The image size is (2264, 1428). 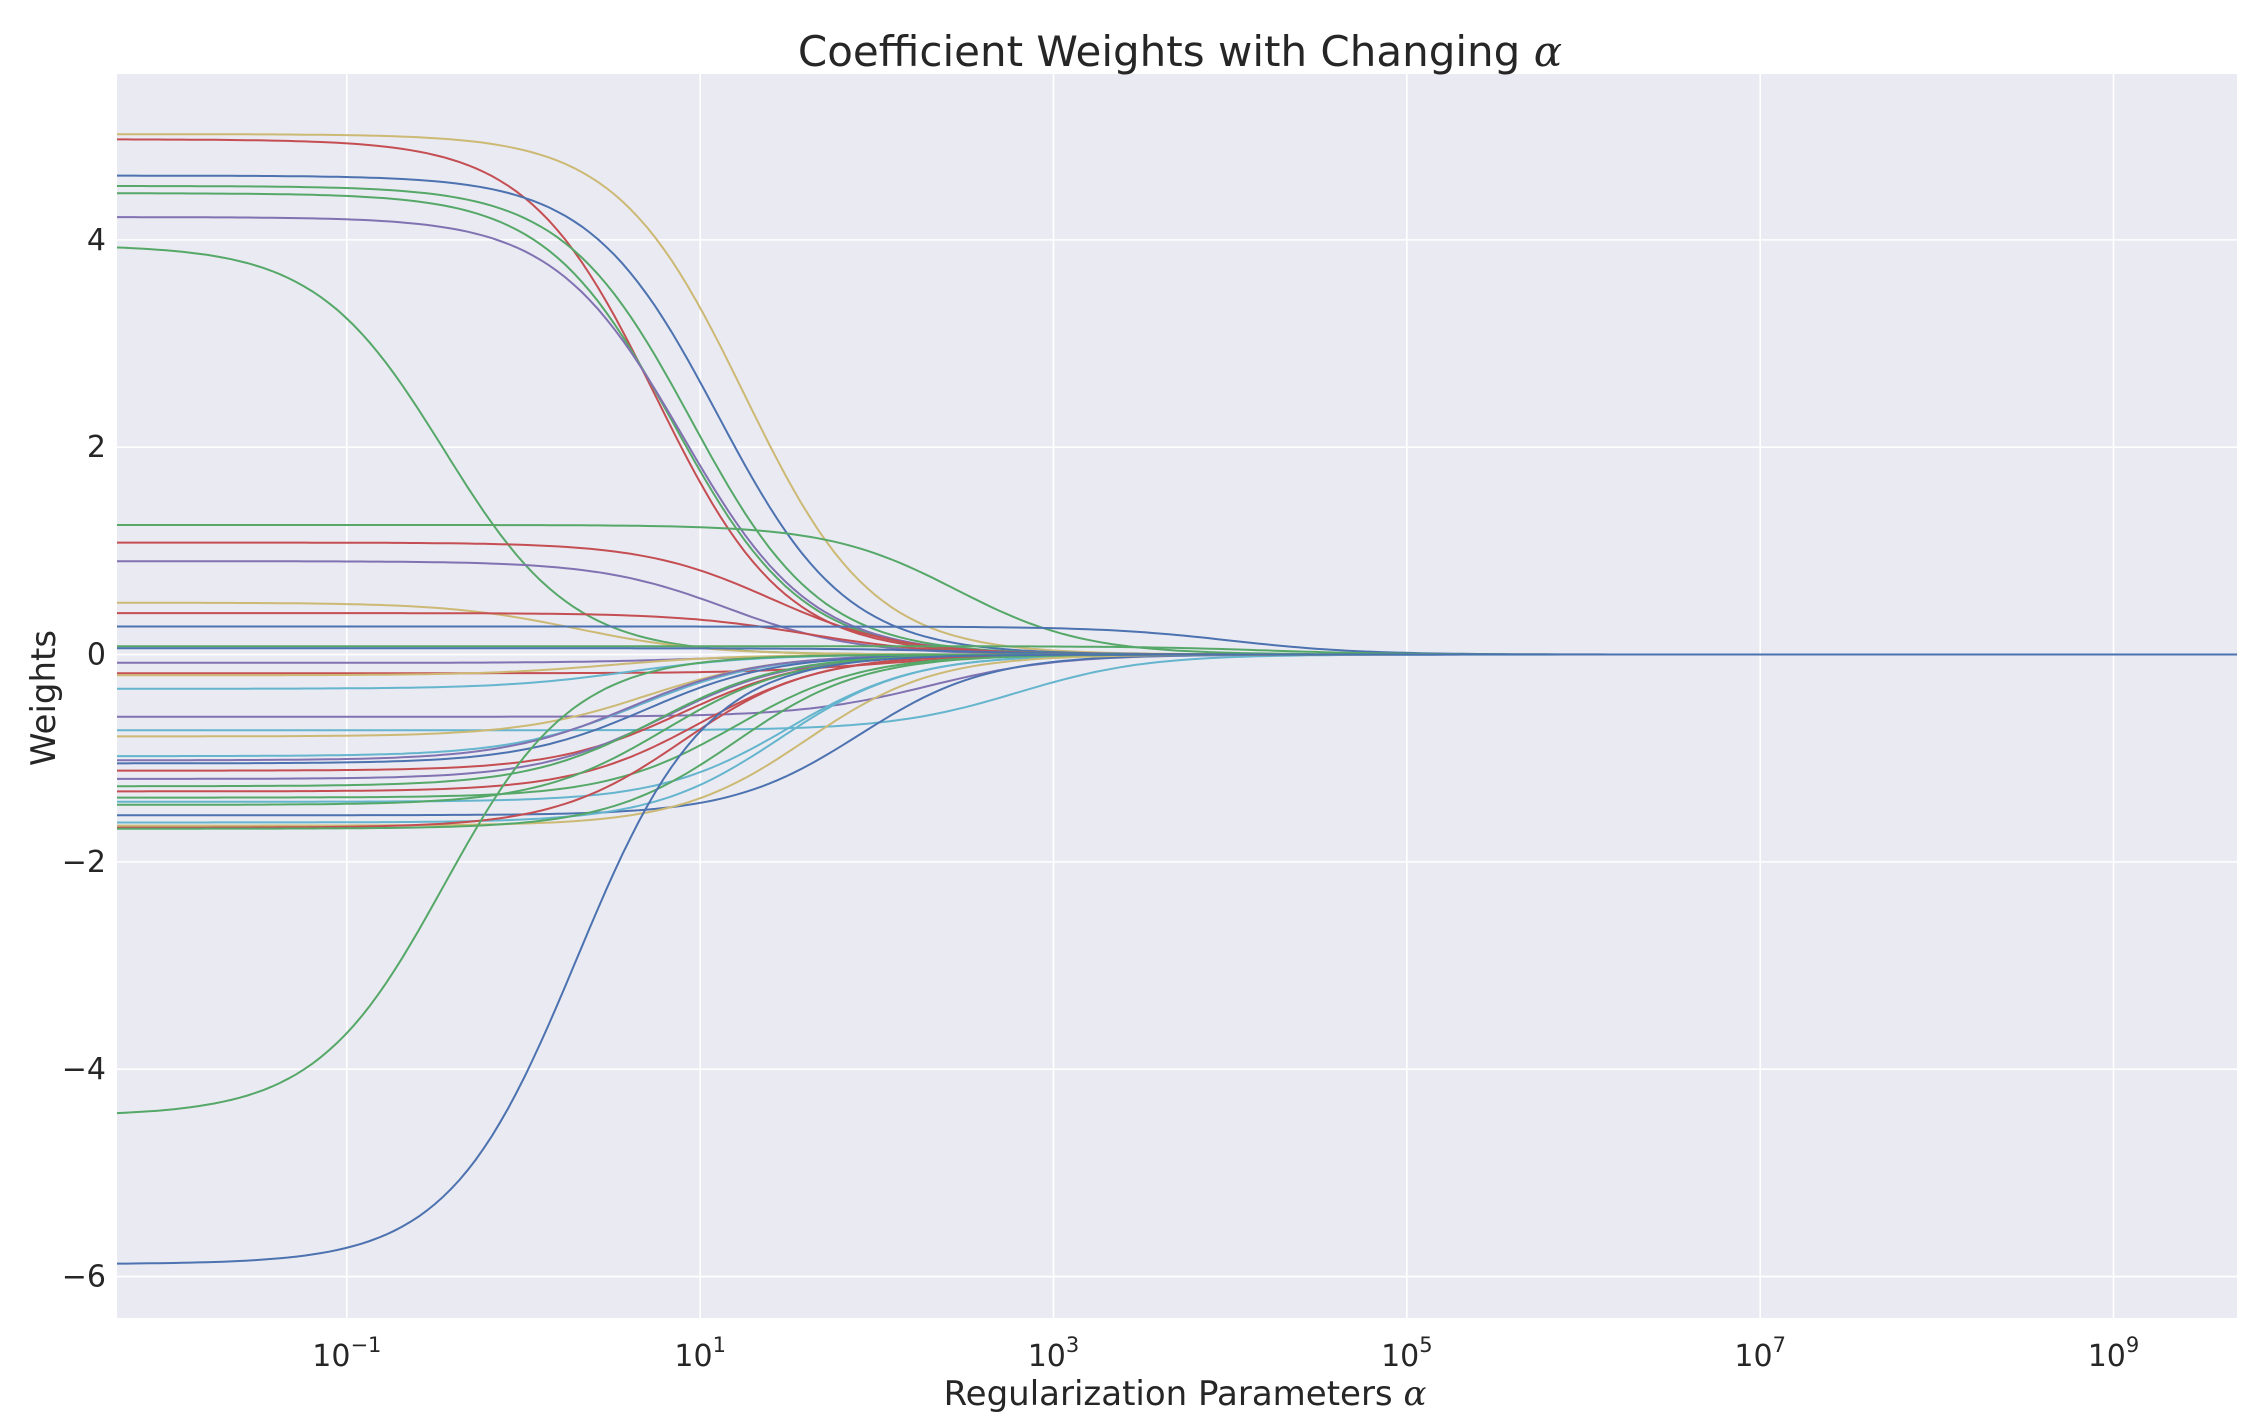 I want to click on x-tick-label: 10⁻¹, so click(x=346, y=1353).